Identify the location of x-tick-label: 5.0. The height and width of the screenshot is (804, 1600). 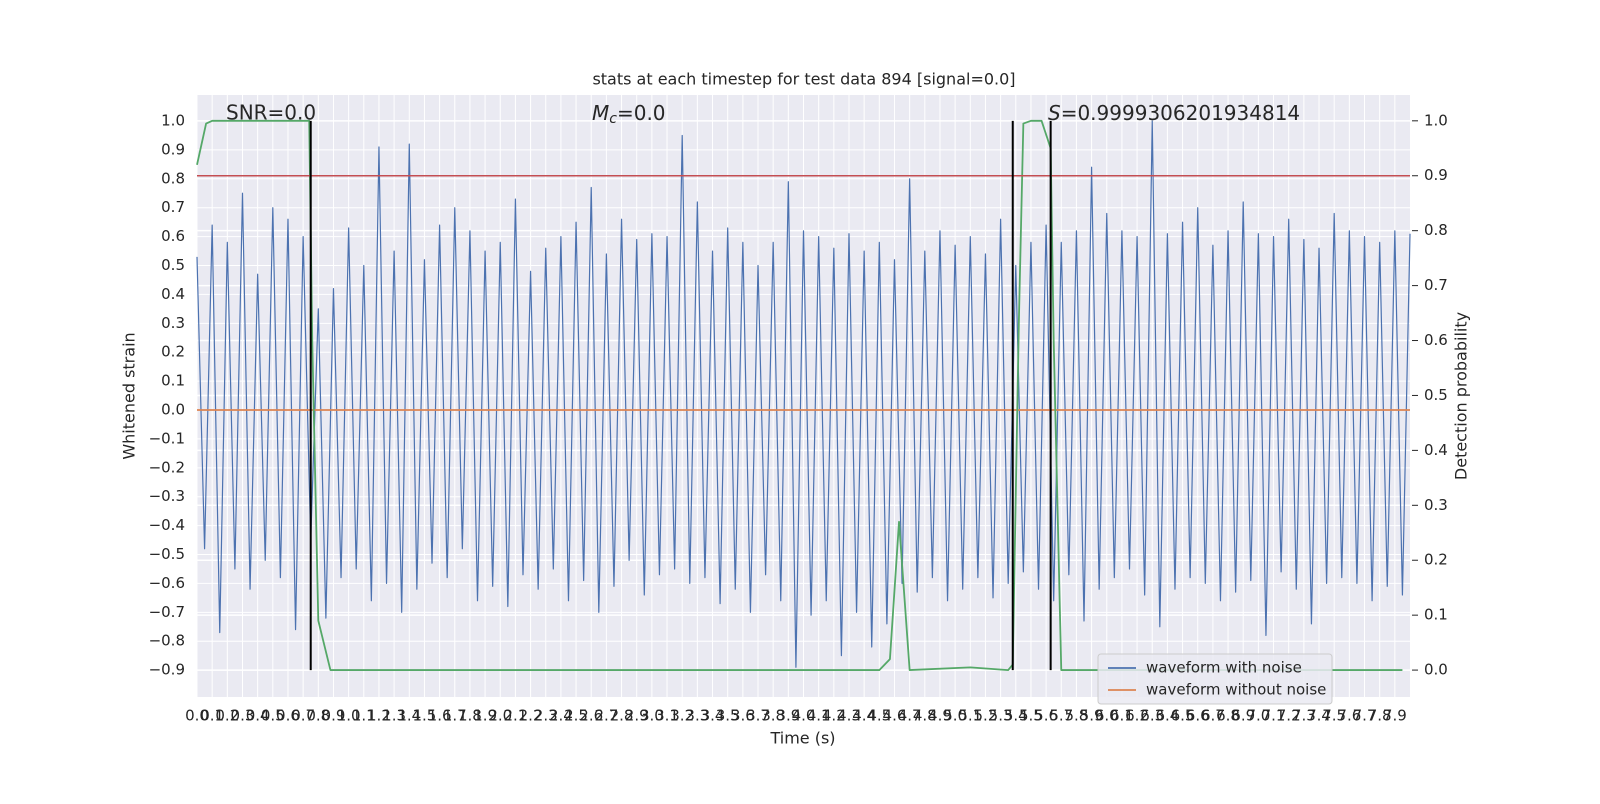
(955, 716).